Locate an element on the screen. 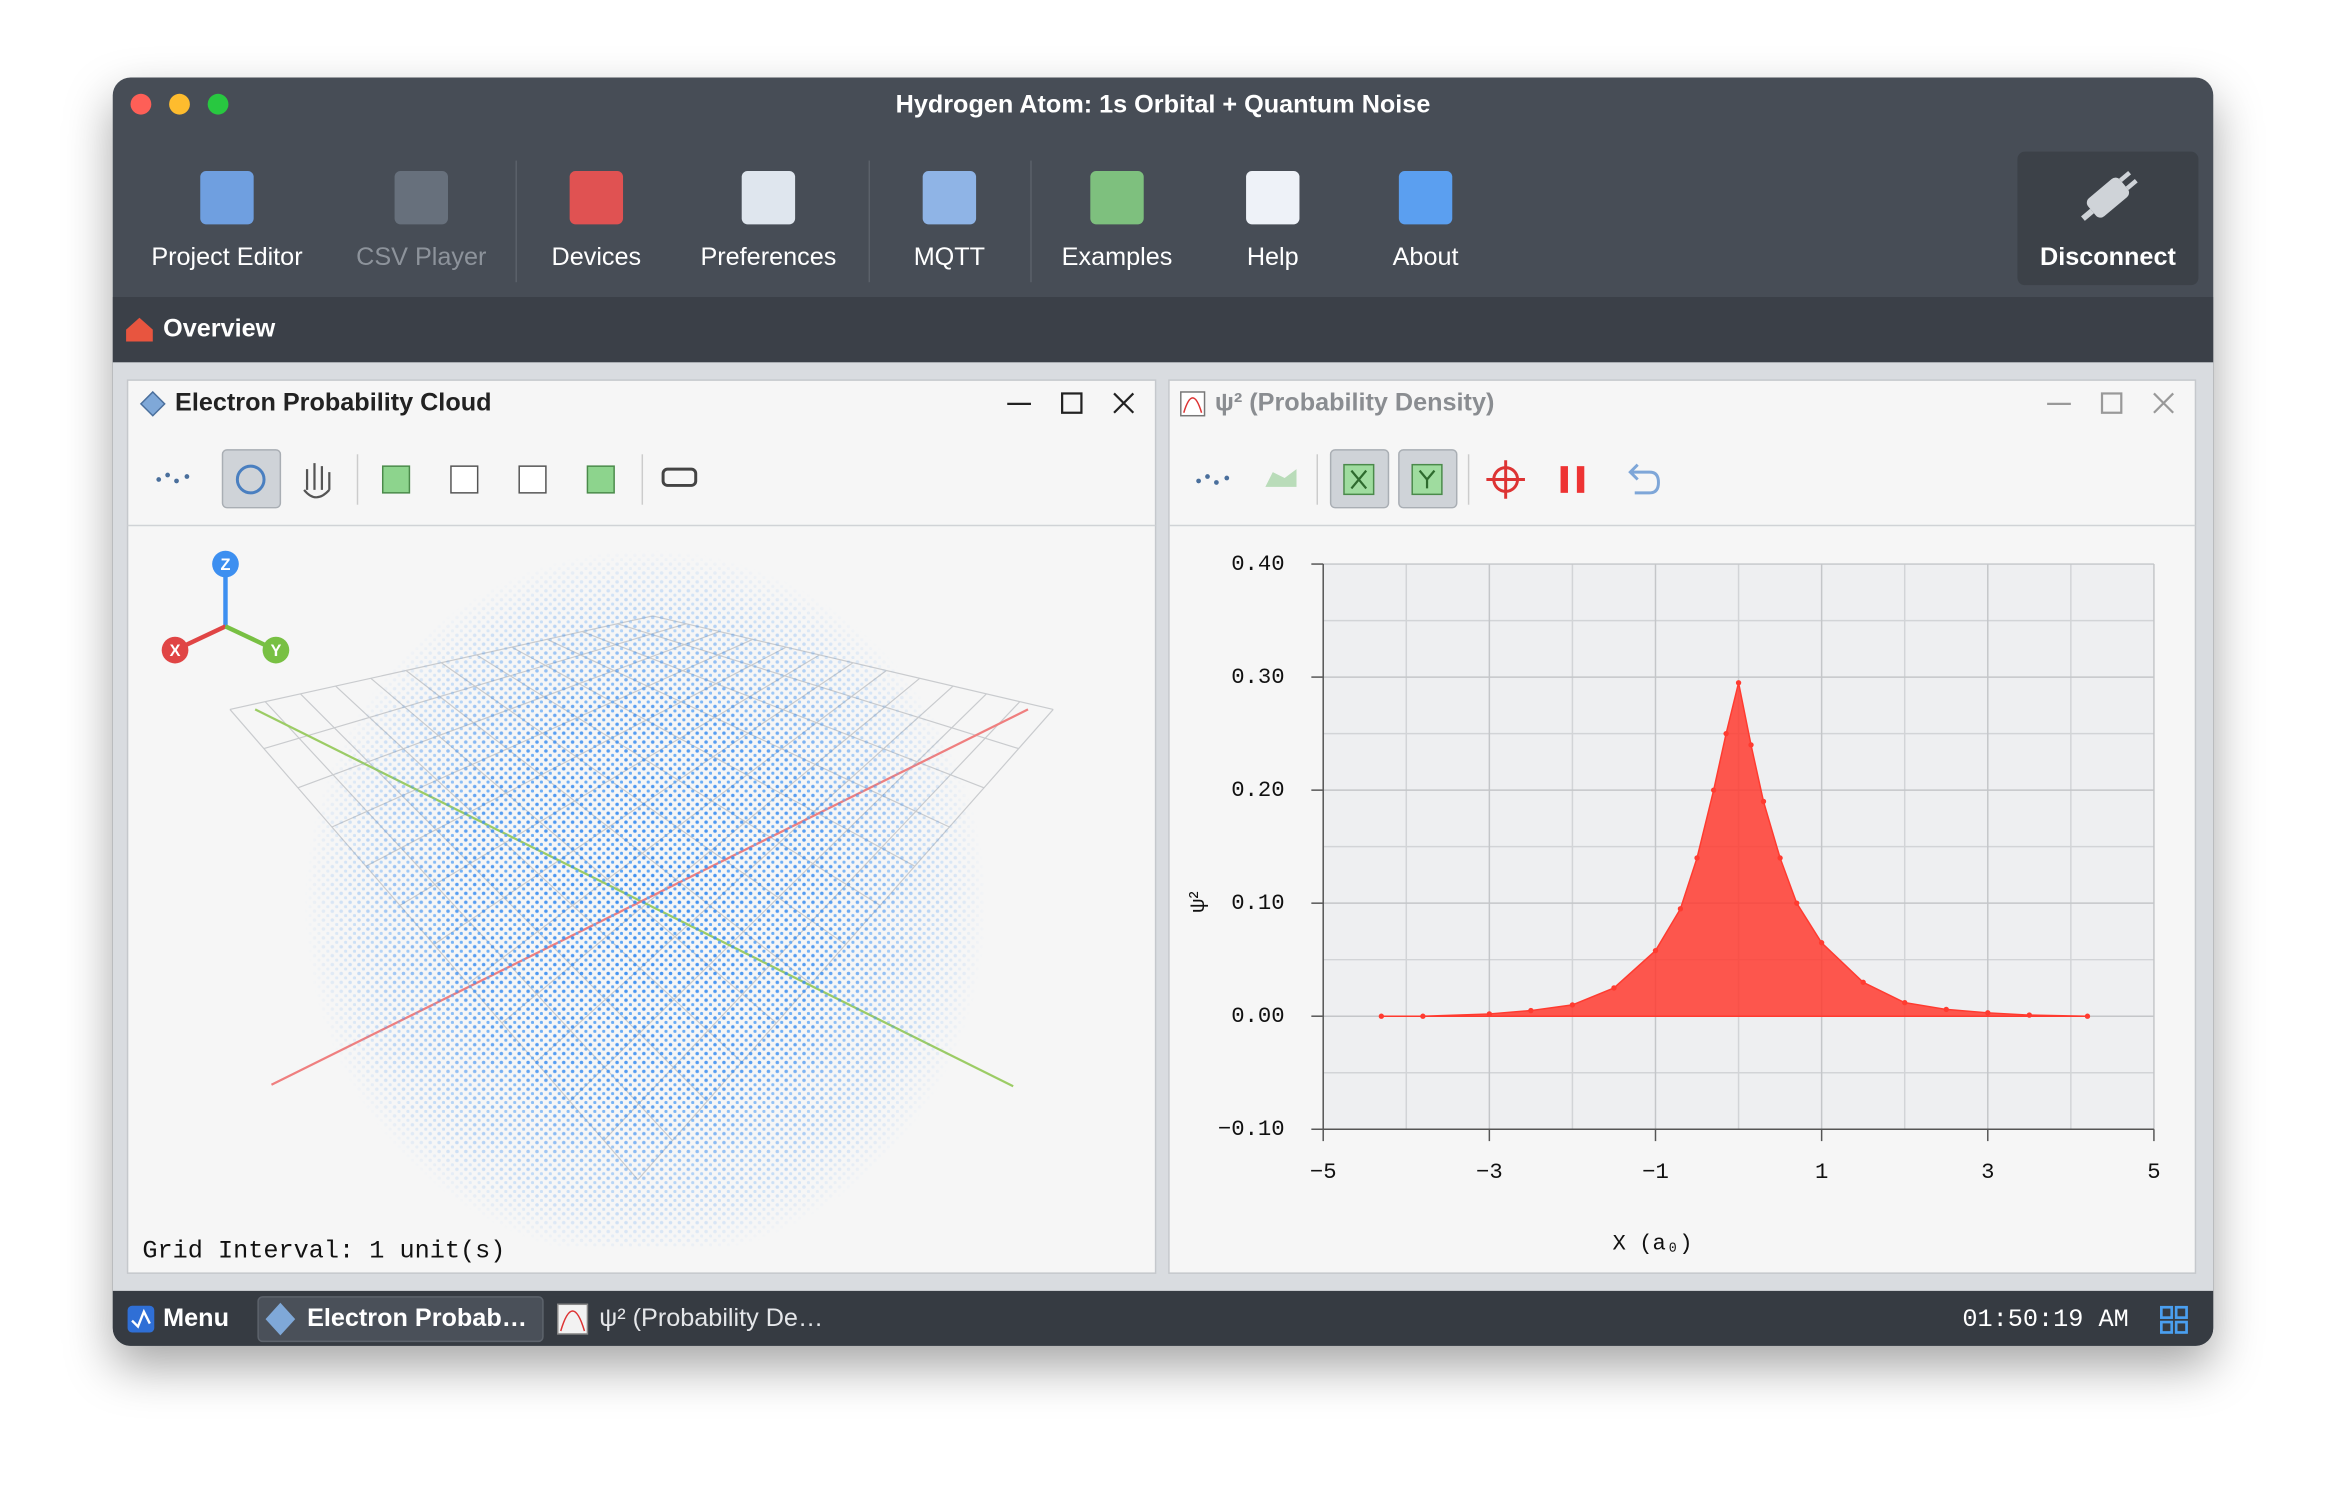 This screenshot has height=1496, width=2326. orbit-icon is located at coordinates (250, 479).